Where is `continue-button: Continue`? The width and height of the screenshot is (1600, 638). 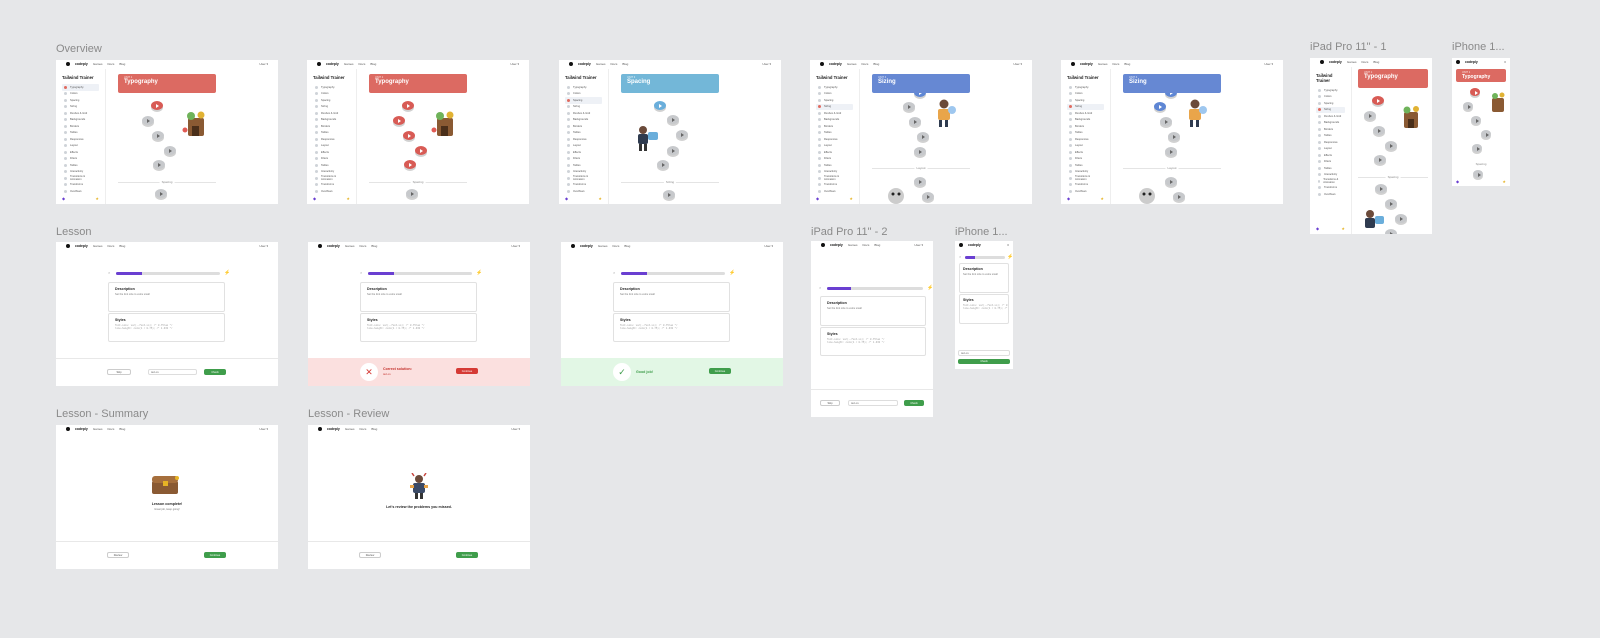 continue-button: Continue is located at coordinates (467, 371).